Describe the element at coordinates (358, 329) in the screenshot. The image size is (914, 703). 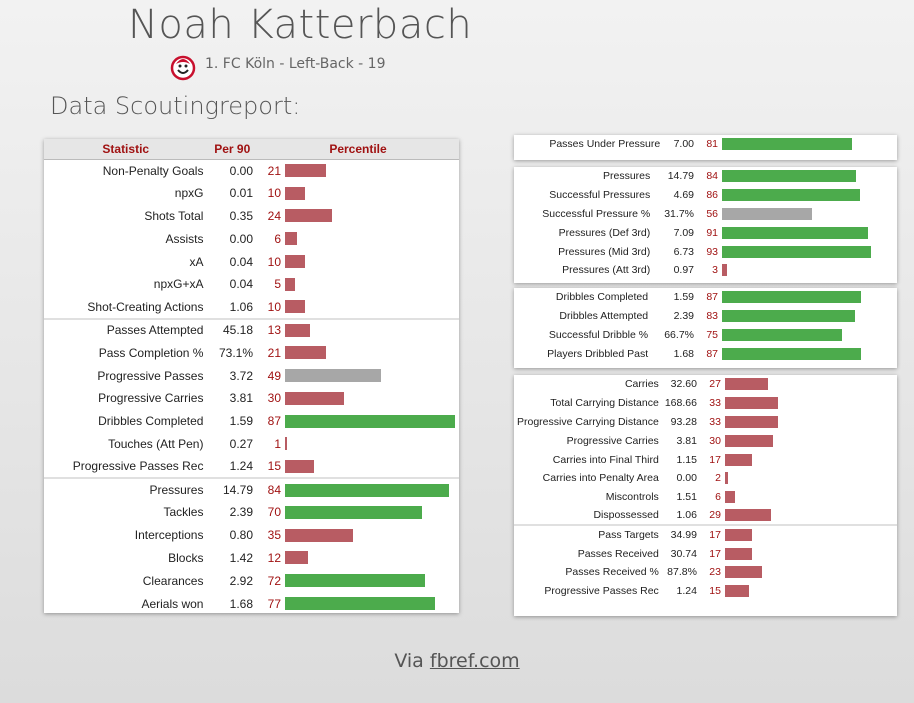
I see `stat-percentile: 13` at that location.